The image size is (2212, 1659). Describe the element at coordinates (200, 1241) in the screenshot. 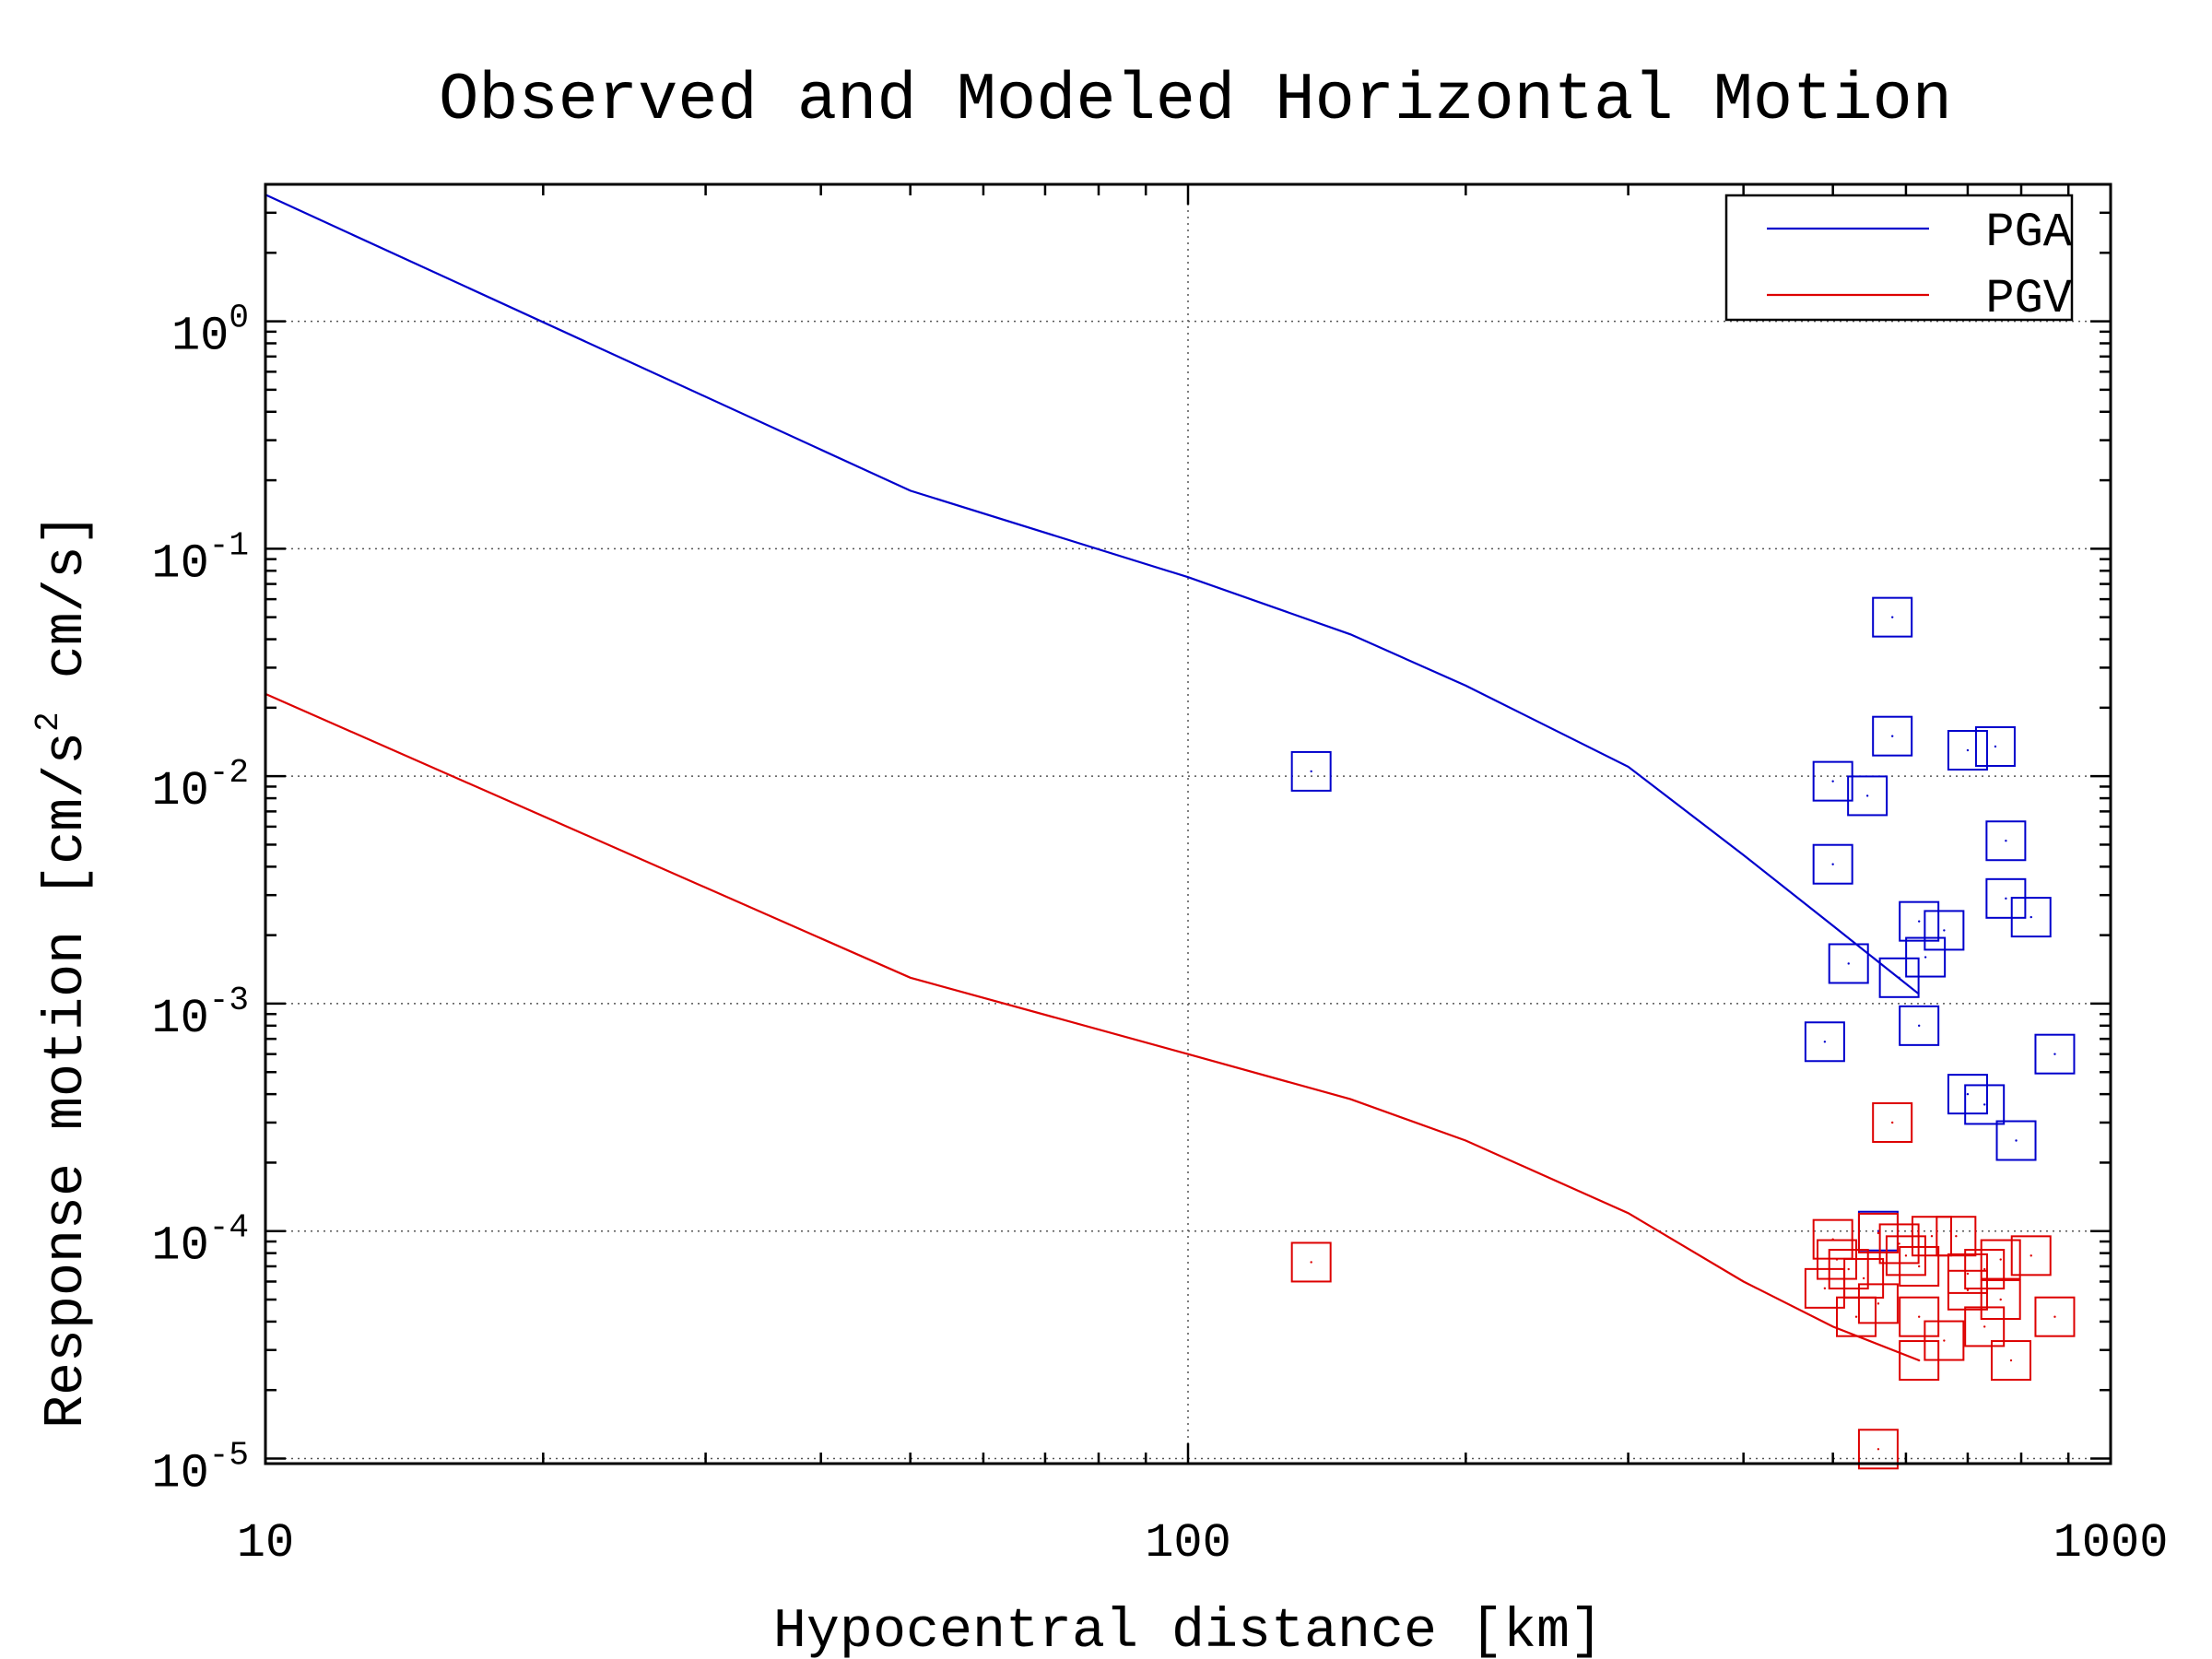

I see `y-tick-label: 10⁻⁴` at that location.